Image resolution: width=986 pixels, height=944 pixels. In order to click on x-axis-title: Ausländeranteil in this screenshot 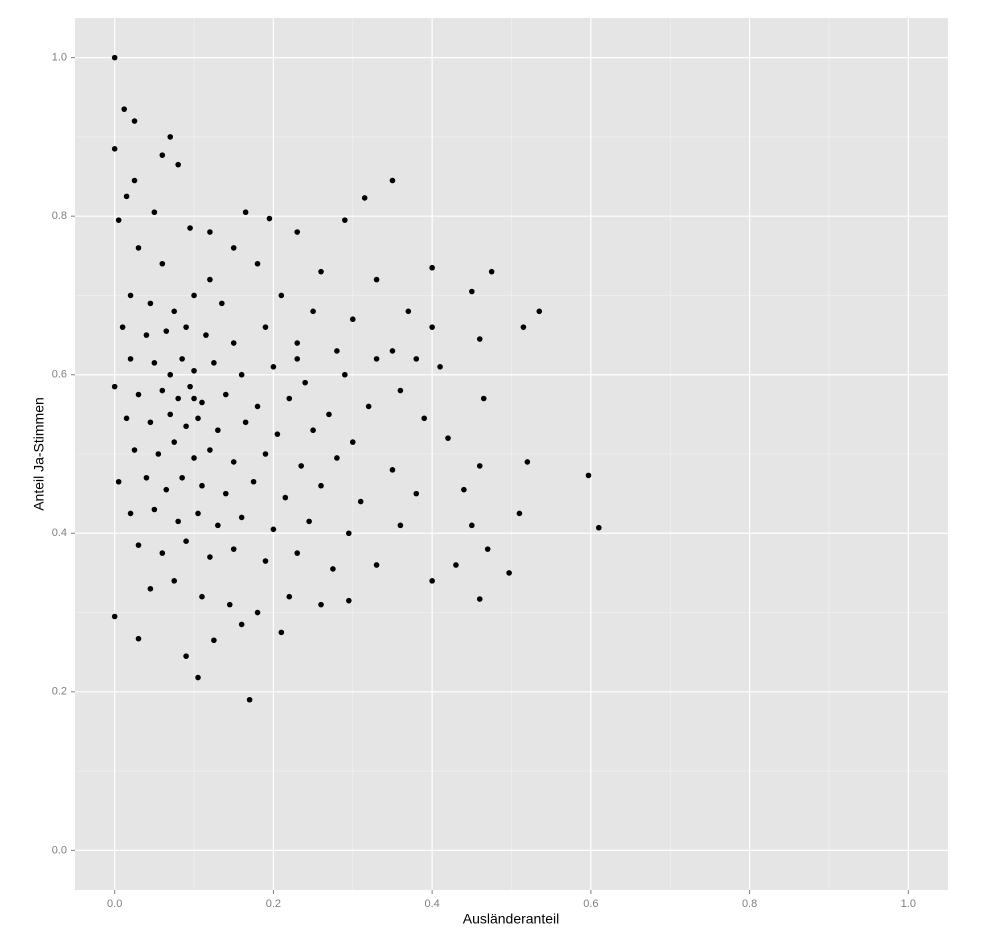, I will do `click(511, 919)`.